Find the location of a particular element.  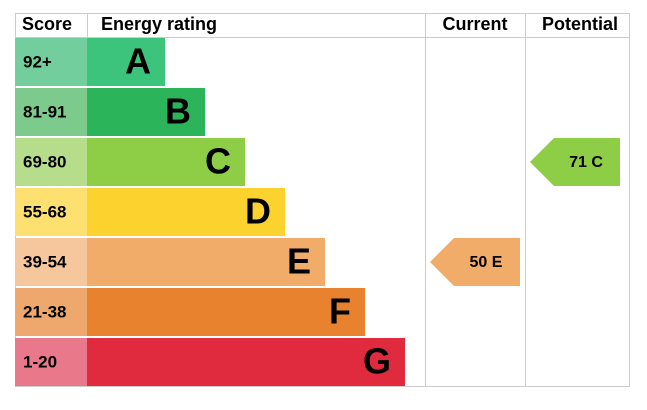

score-label: 92+ is located at coordinates (37, 61).